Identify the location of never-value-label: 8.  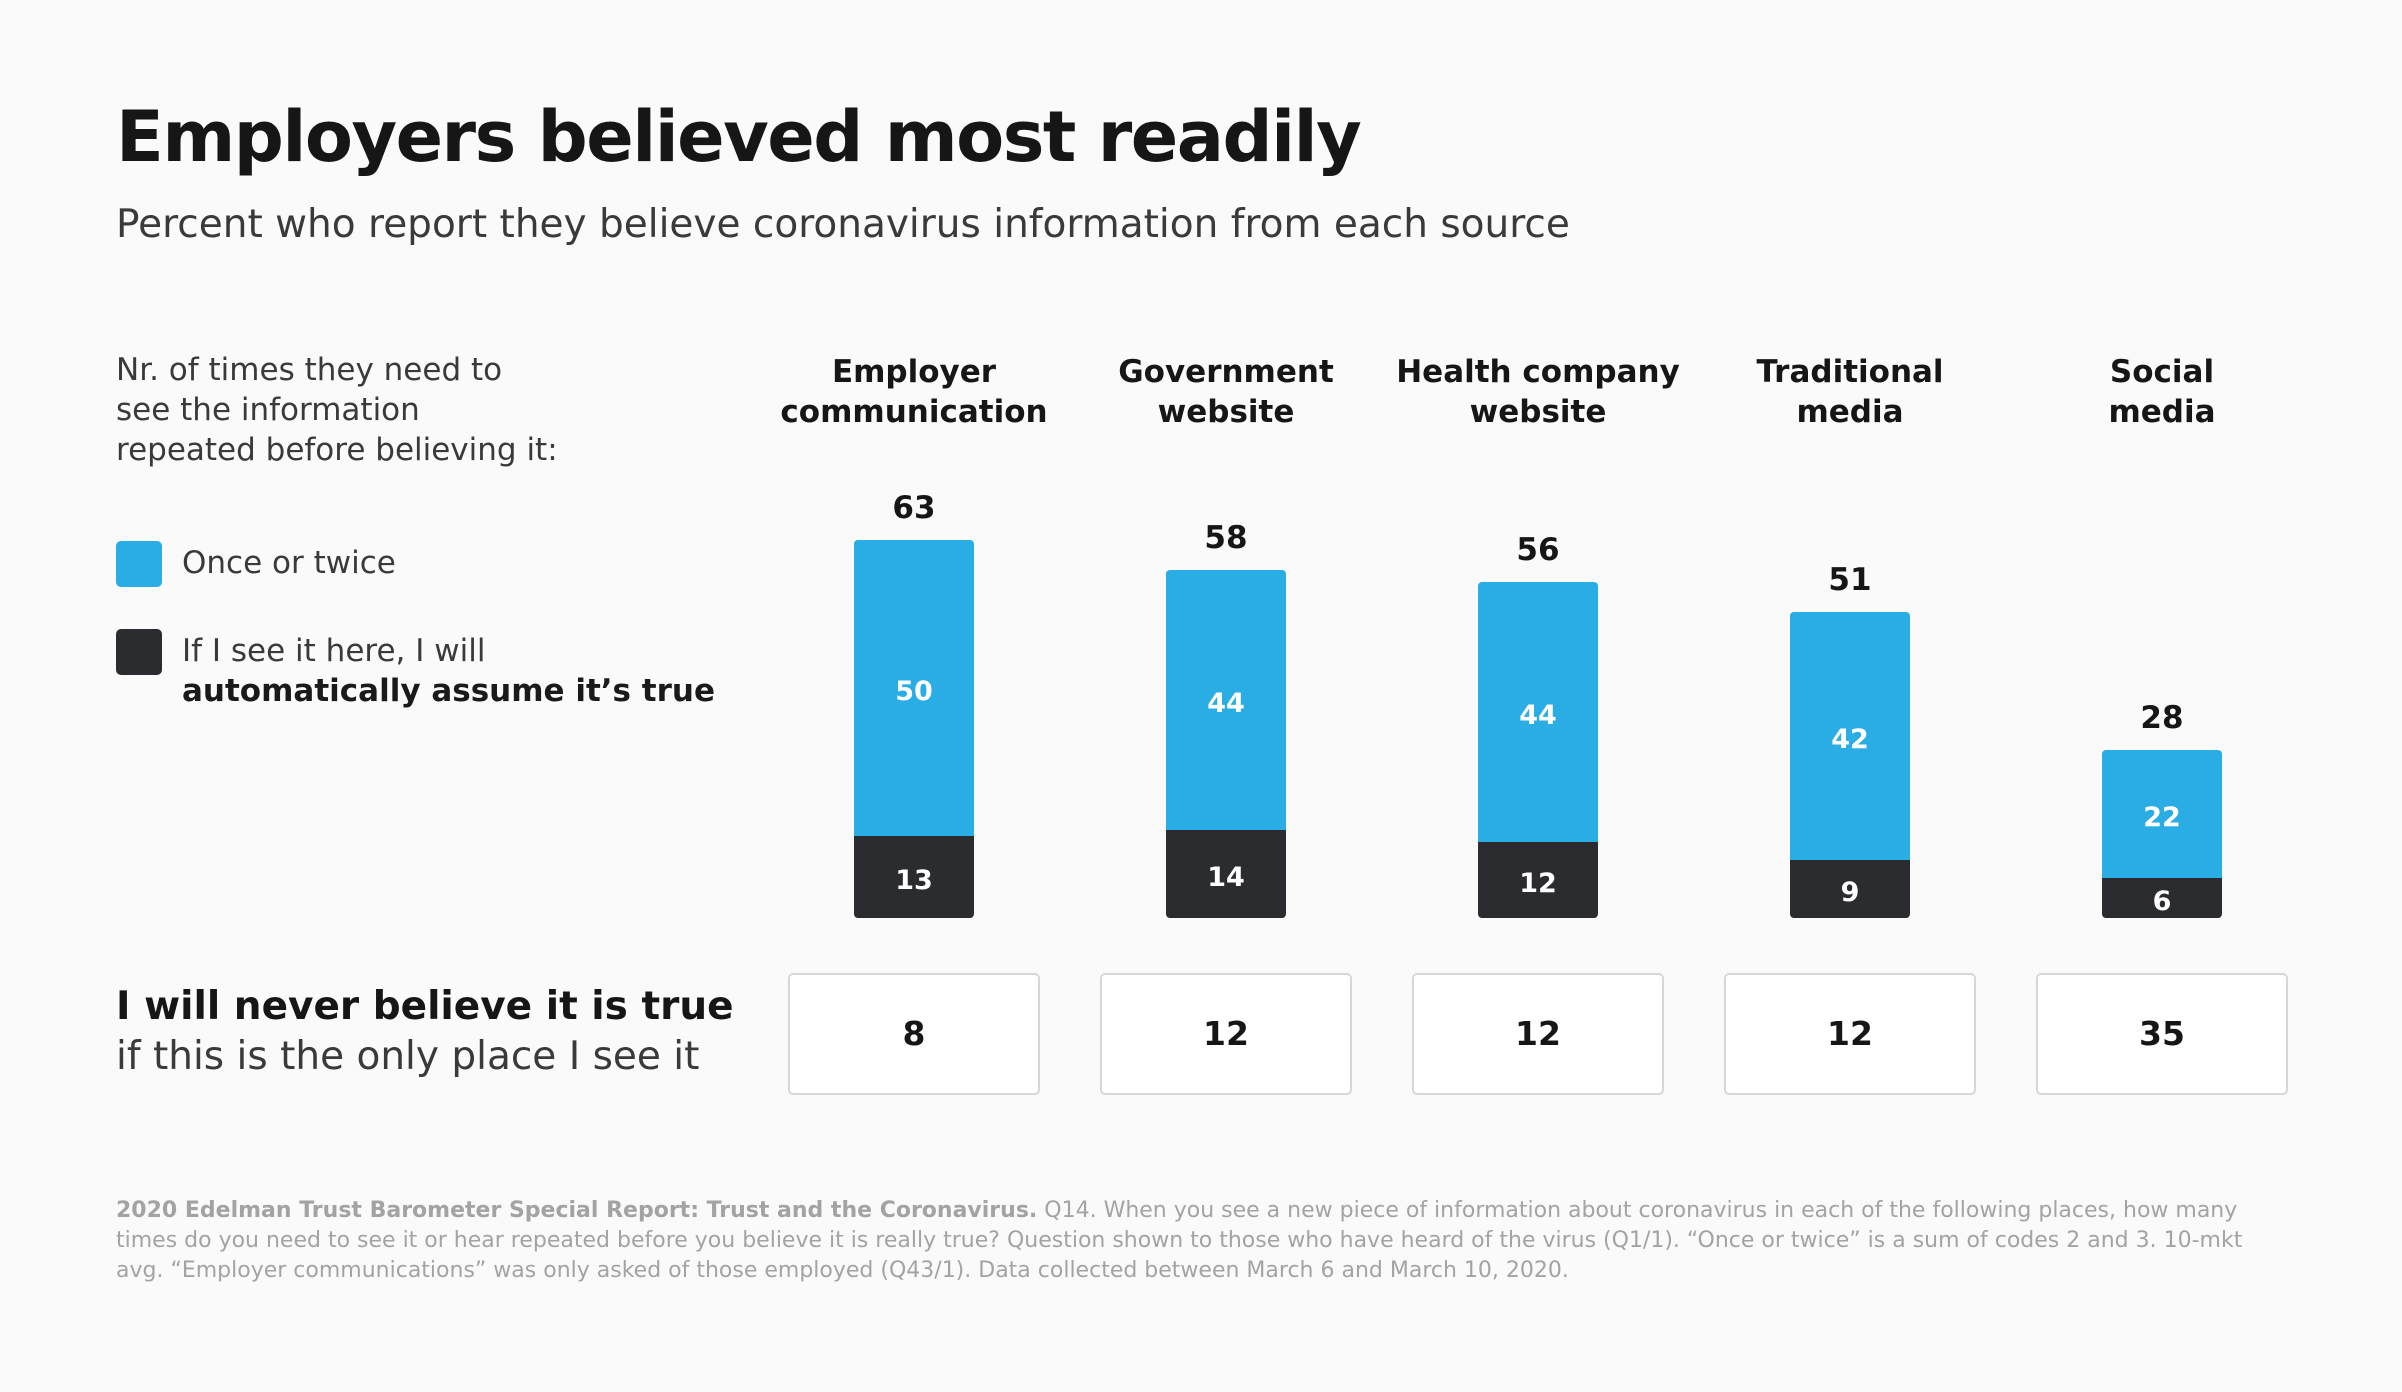
(914, 1033).